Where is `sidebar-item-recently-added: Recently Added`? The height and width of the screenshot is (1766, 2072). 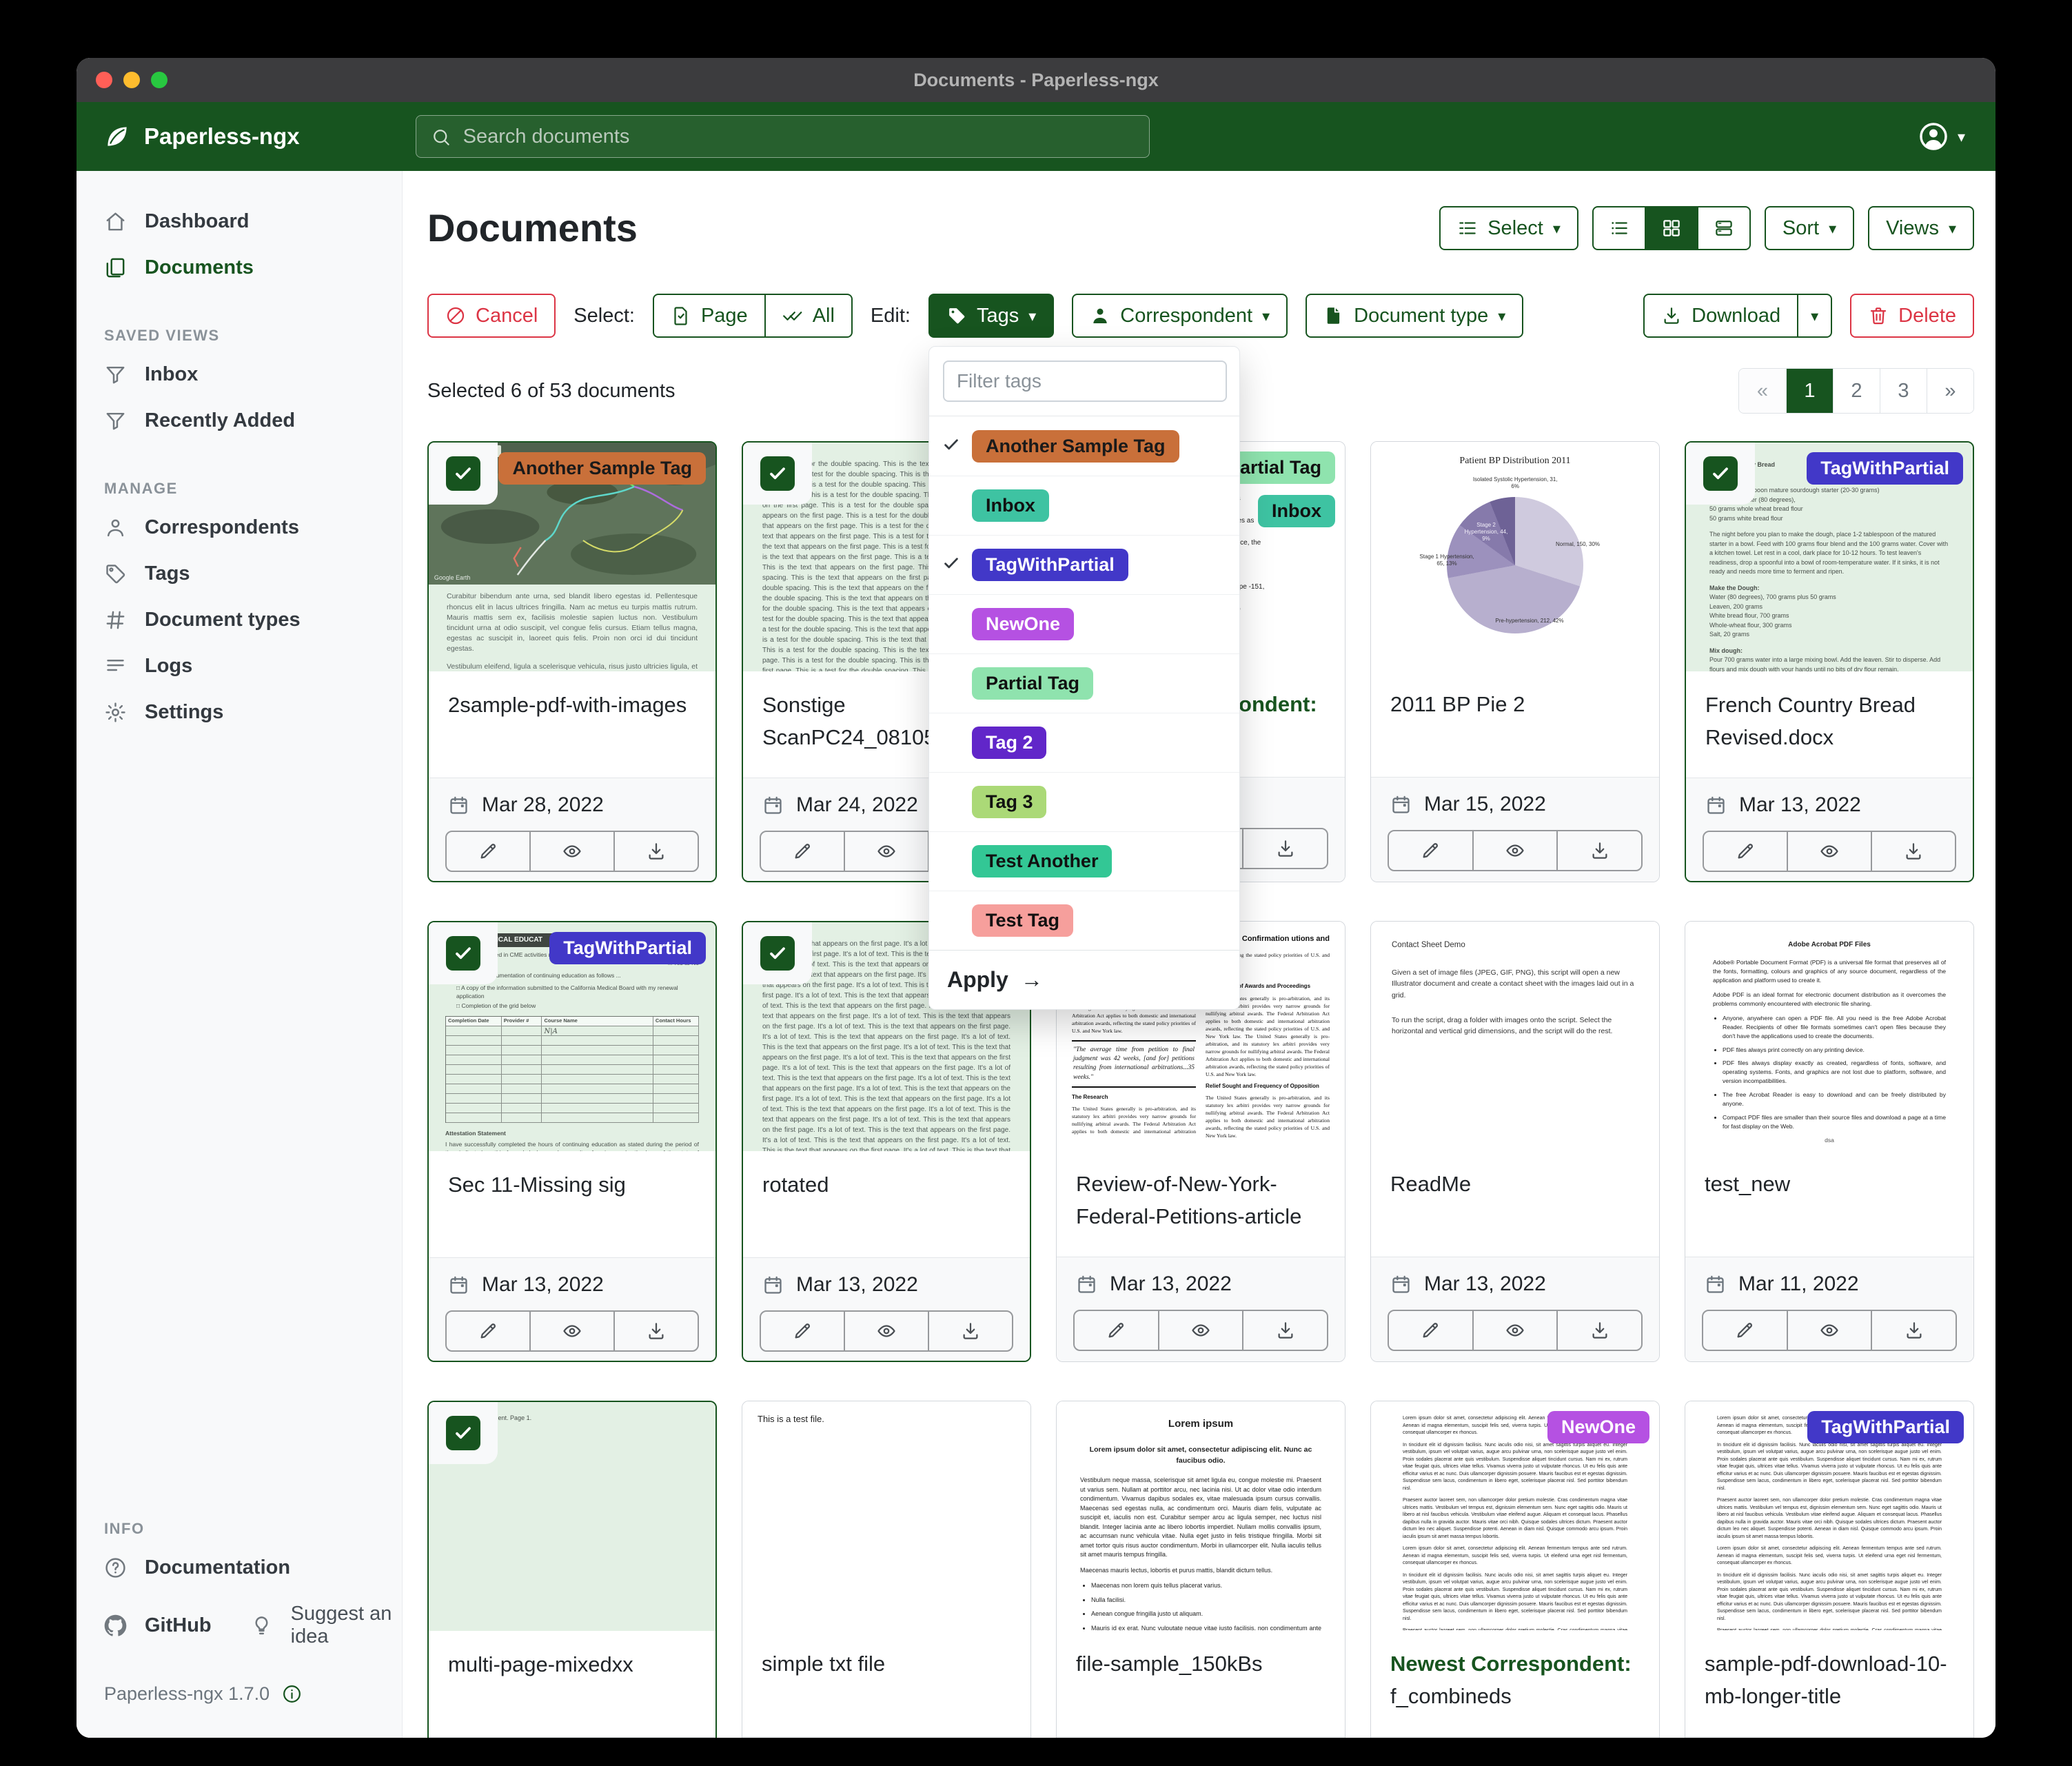
sidebar-item-recently-added: Recently Added is located at coordinates (253, 421).